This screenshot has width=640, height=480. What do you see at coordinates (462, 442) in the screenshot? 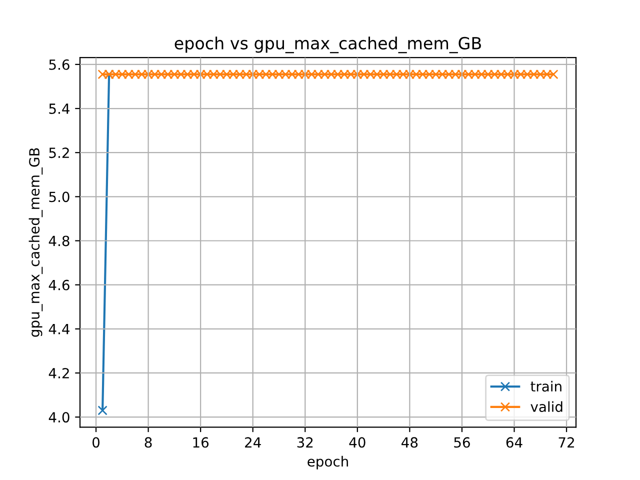
I see `x-tick-label: 56` at bounding box center [462, 442].